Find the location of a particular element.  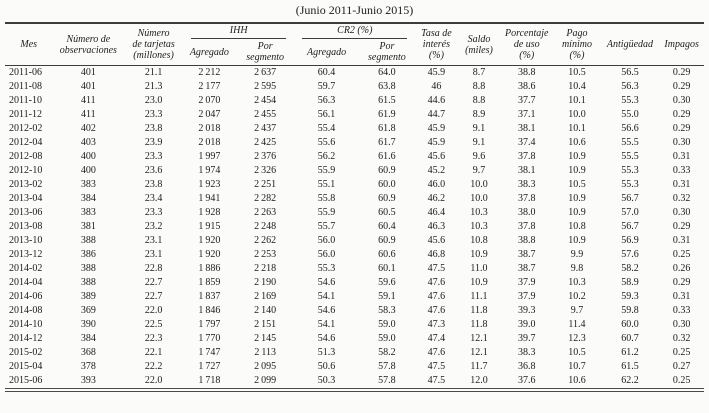

cell-saldo: 12.1 is located at coordinates (479, 352).